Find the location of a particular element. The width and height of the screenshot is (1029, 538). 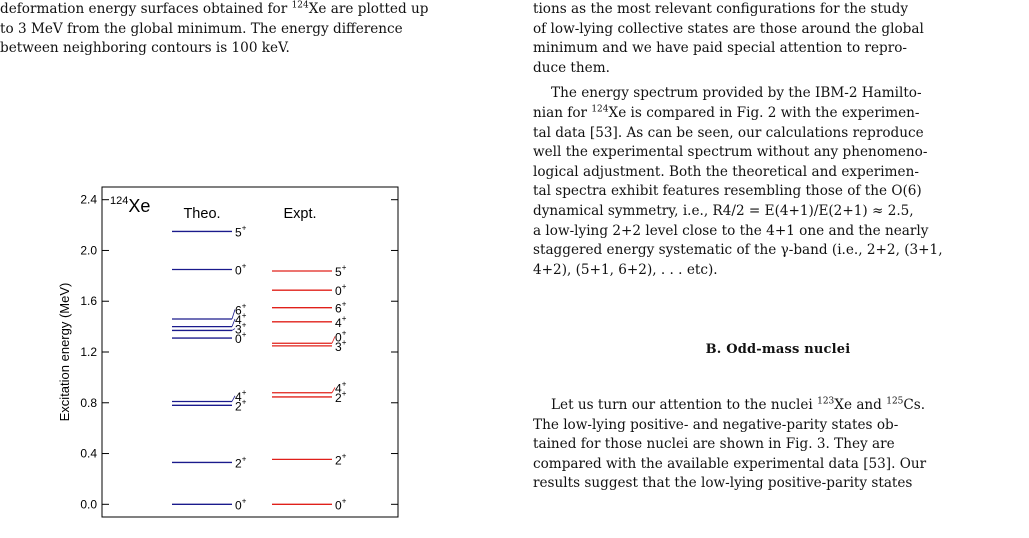

mass-number: 124 is located at coordinates (600, 109).